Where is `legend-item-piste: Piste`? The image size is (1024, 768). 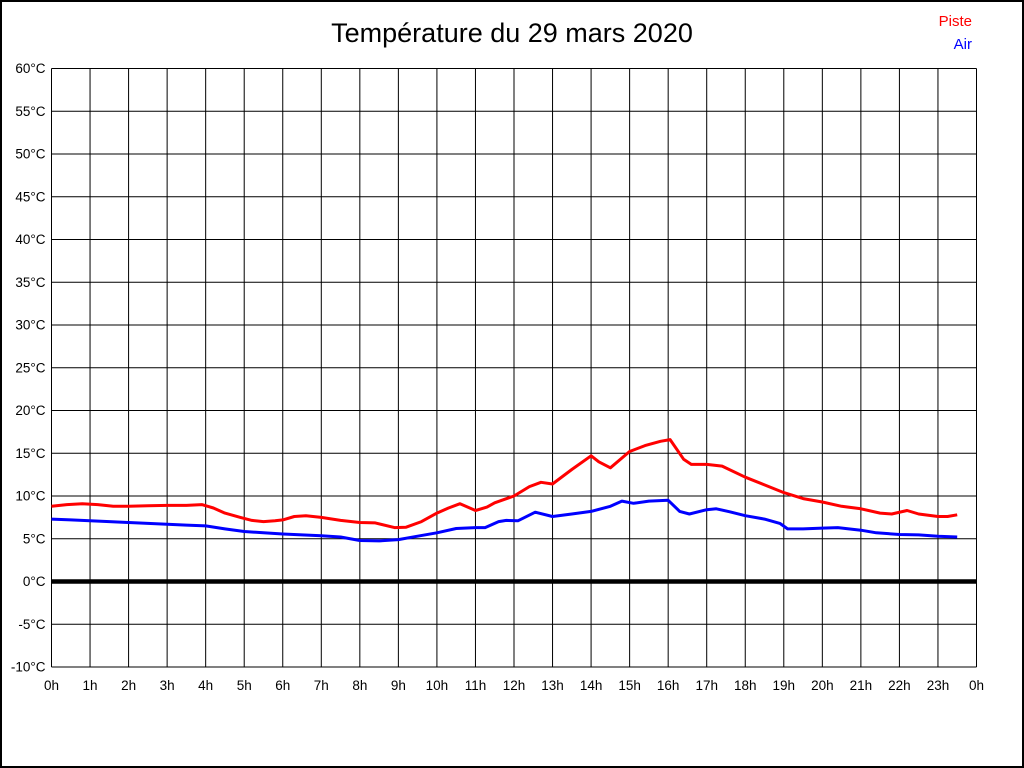
legend-item-piste: Piste is located at coordinates (955, 21).